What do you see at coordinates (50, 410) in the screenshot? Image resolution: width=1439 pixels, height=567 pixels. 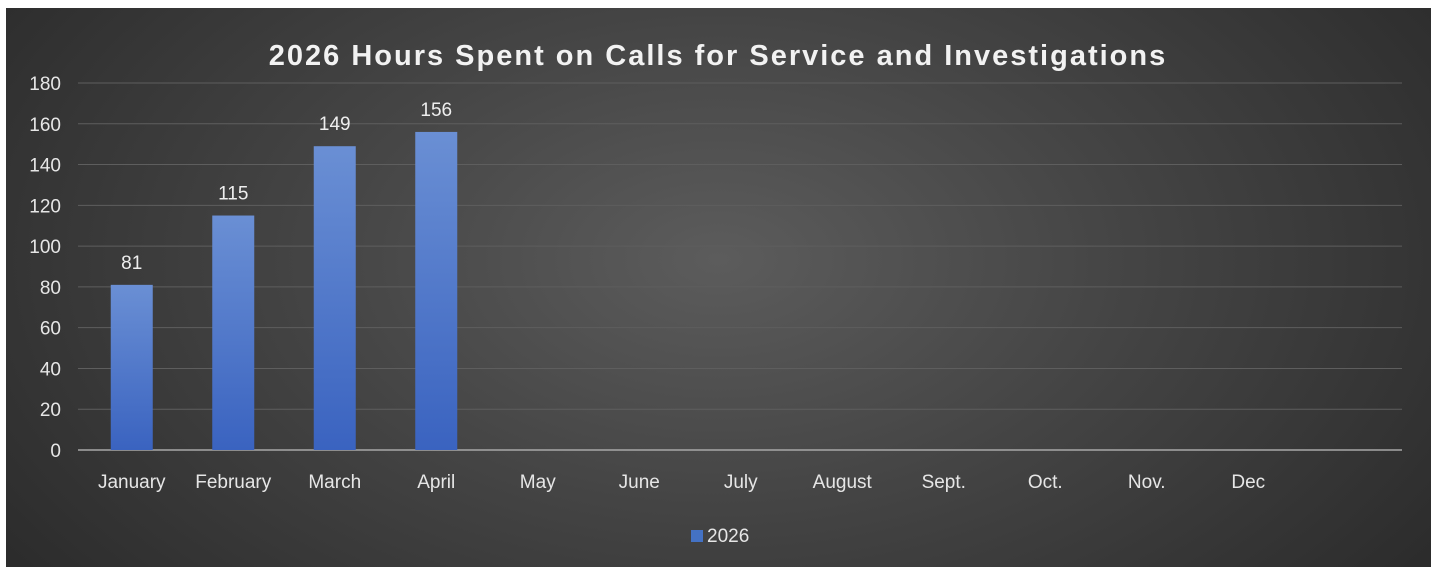 I see `y-tick-label: 20` at bounding box center [50, 410].